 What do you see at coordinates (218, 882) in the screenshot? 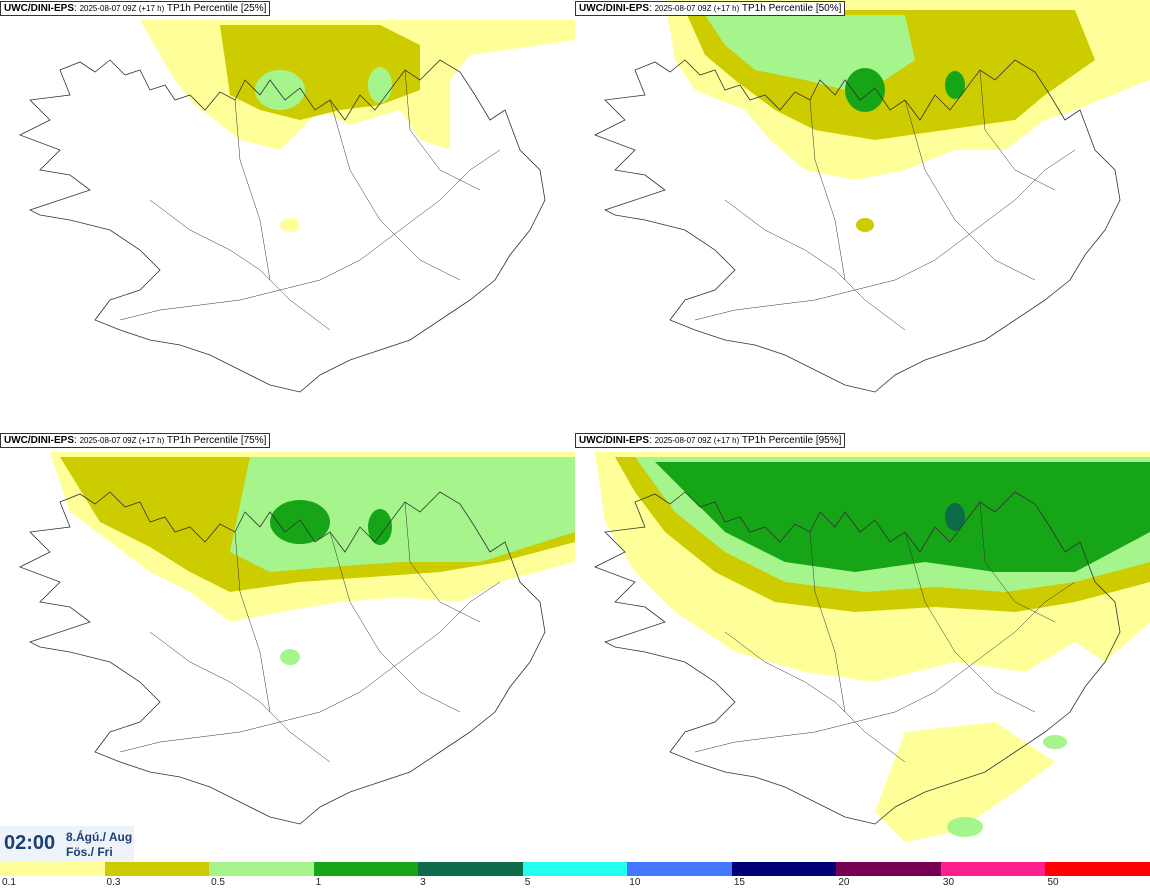
I see `legend-label: 0.5` at bounding box center [218, 882].